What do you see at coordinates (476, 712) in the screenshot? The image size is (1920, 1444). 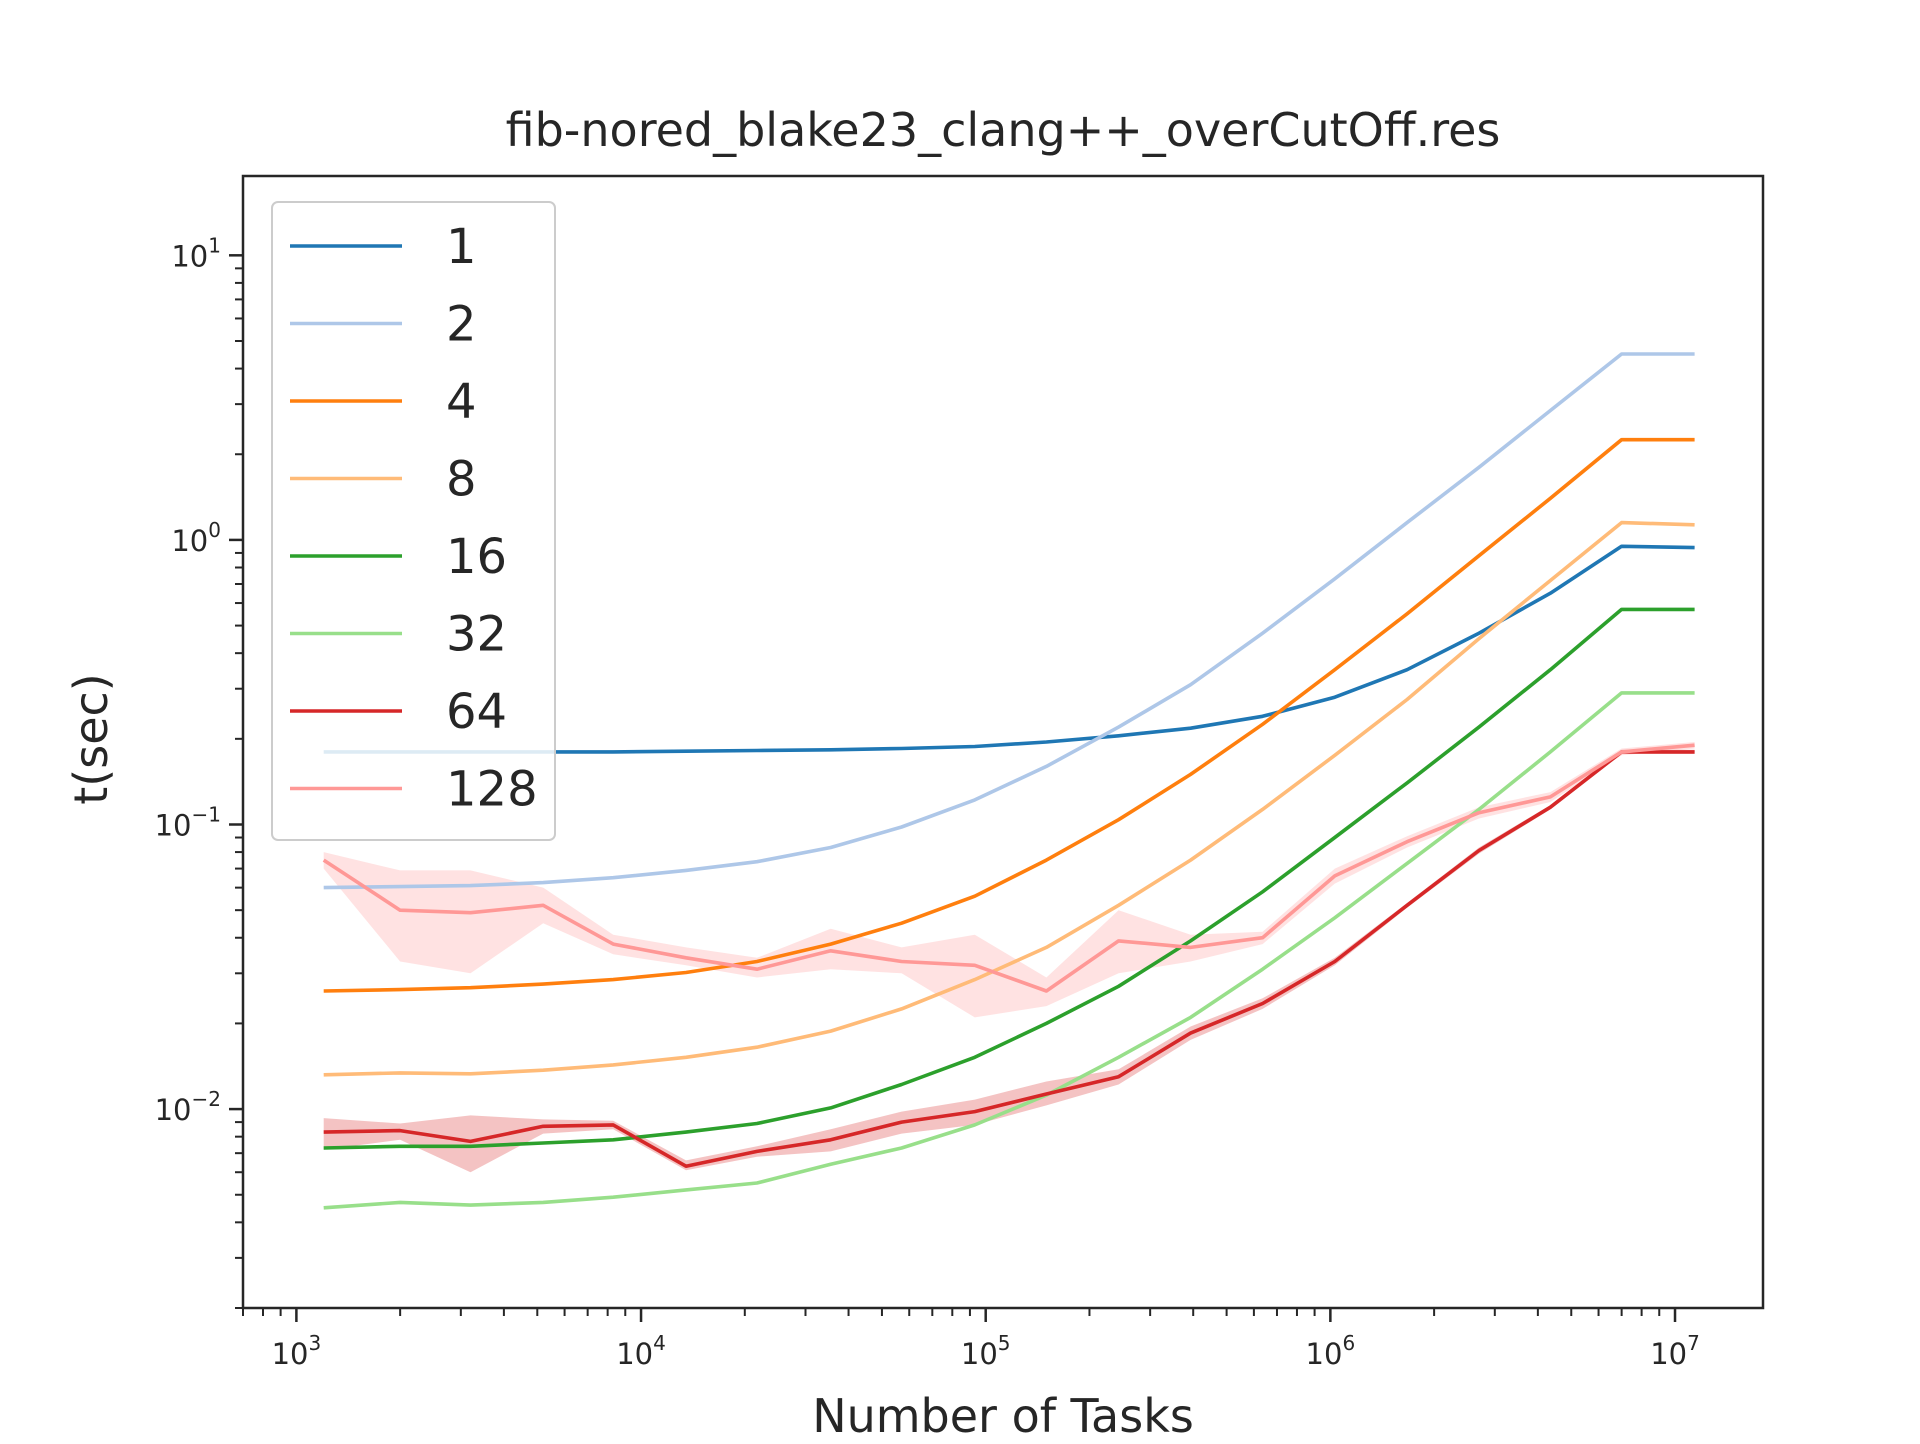 I see `legend-label-64: 64` at bounding box center [476, 712].